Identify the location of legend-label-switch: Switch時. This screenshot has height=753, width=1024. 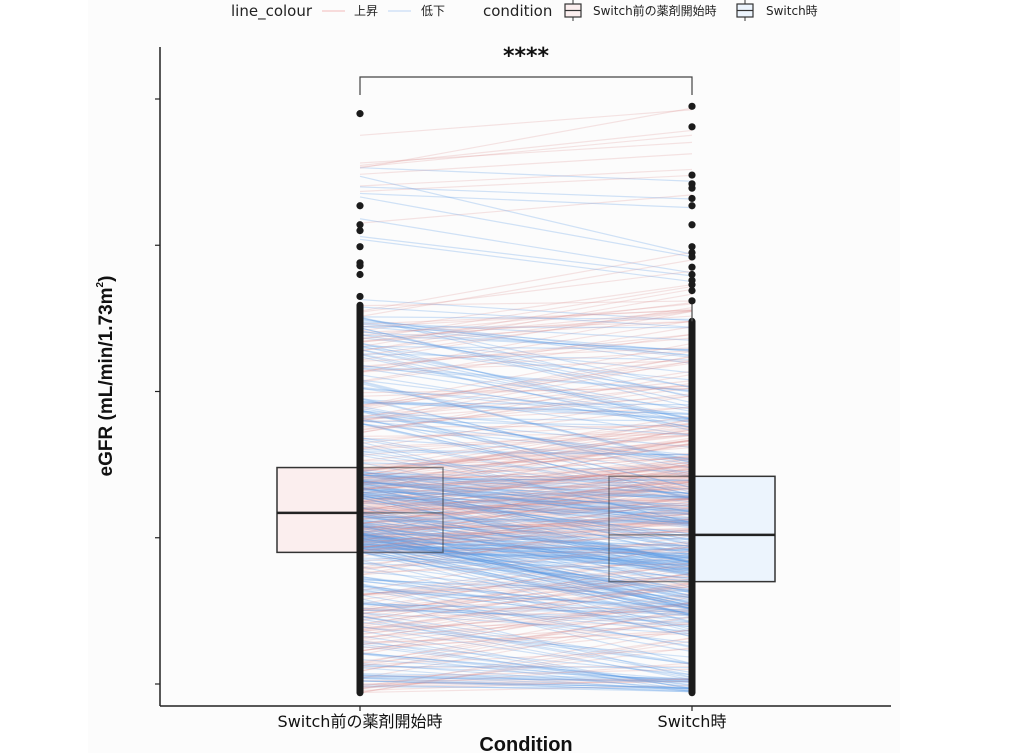
(792, 11).